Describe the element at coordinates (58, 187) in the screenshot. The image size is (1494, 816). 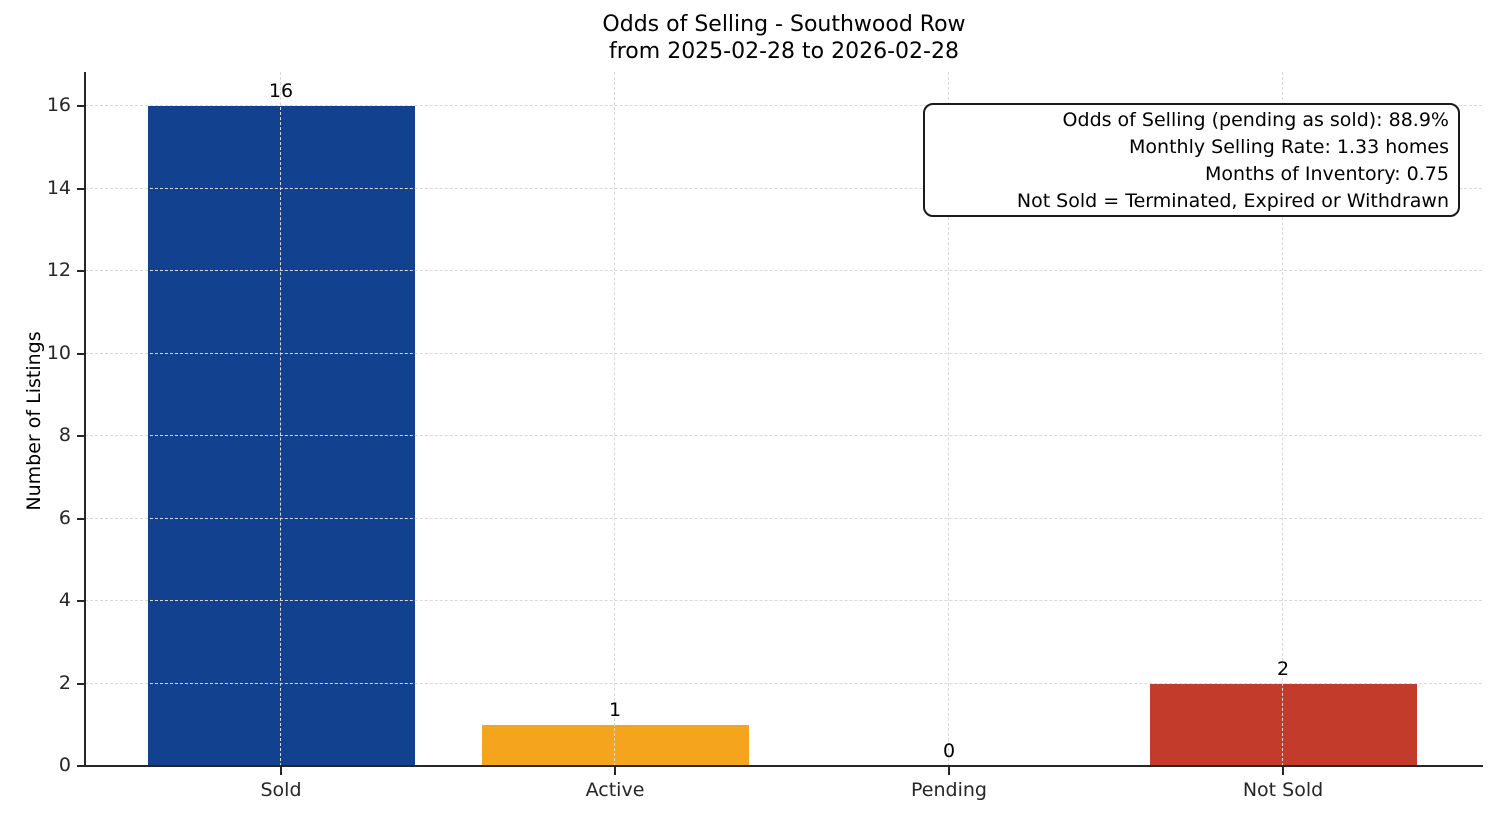
I see `y-tick-label: 14` at that location.